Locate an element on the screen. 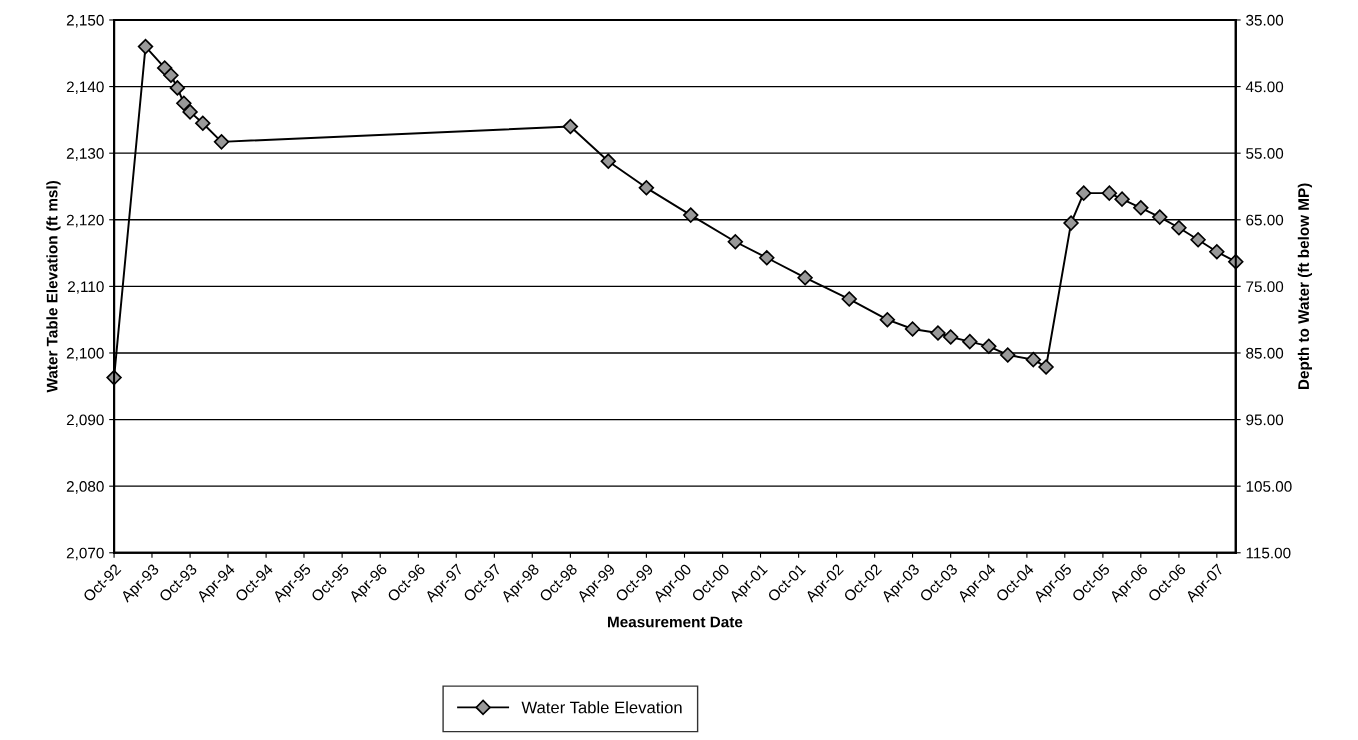  y2-tick-label: 75.00 is located at coordinates (1265, 287).